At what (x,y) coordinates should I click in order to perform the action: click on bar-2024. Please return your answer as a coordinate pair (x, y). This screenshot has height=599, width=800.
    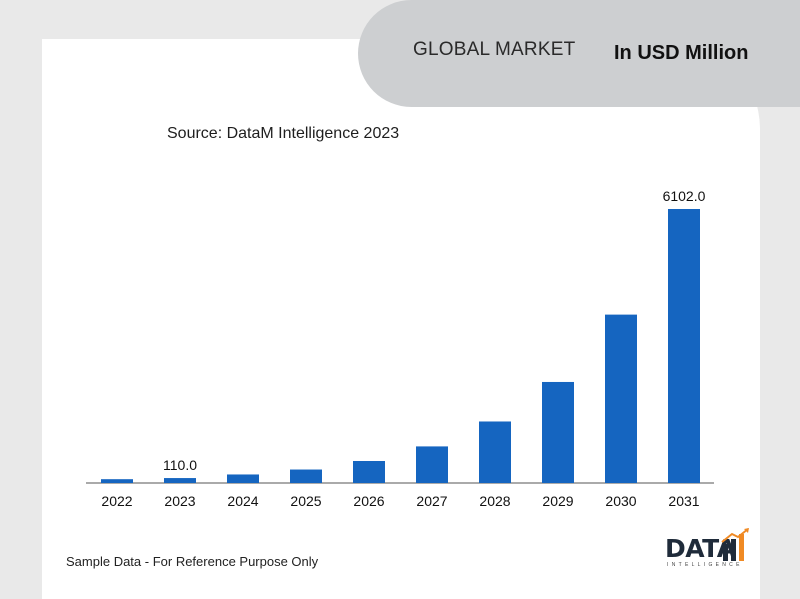
    Looking at the image, I should click on (243, 478).